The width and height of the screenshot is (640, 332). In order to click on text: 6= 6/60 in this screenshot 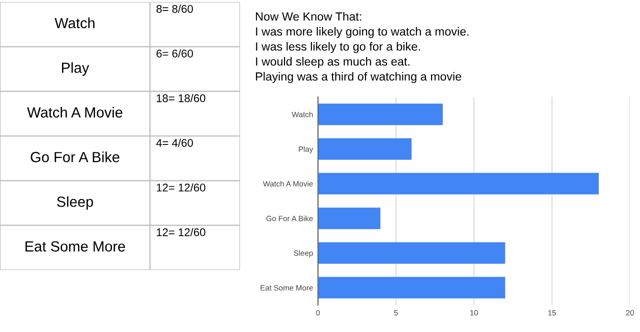, I will do `click(174, 53)`.